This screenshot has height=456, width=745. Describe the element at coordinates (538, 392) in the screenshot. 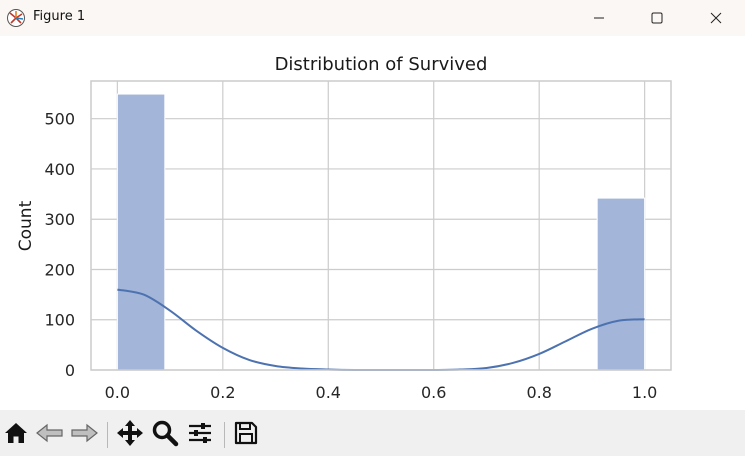

I see `x-tick-label: 0.8` at that location.